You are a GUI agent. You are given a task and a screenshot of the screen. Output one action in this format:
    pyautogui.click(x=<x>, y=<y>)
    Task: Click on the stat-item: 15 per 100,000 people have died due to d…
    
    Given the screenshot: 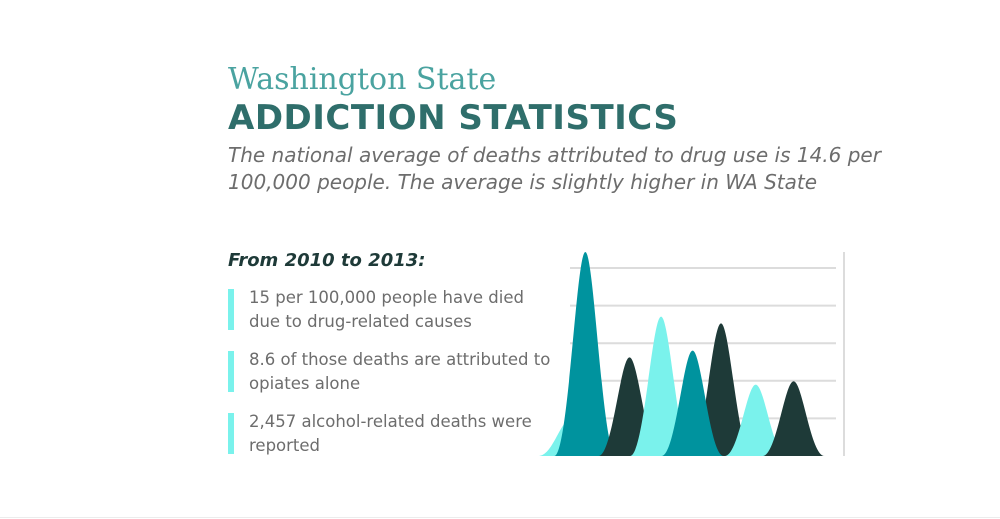 What is the action you would take?
    pyautogui.click(x=393, y=310)
    